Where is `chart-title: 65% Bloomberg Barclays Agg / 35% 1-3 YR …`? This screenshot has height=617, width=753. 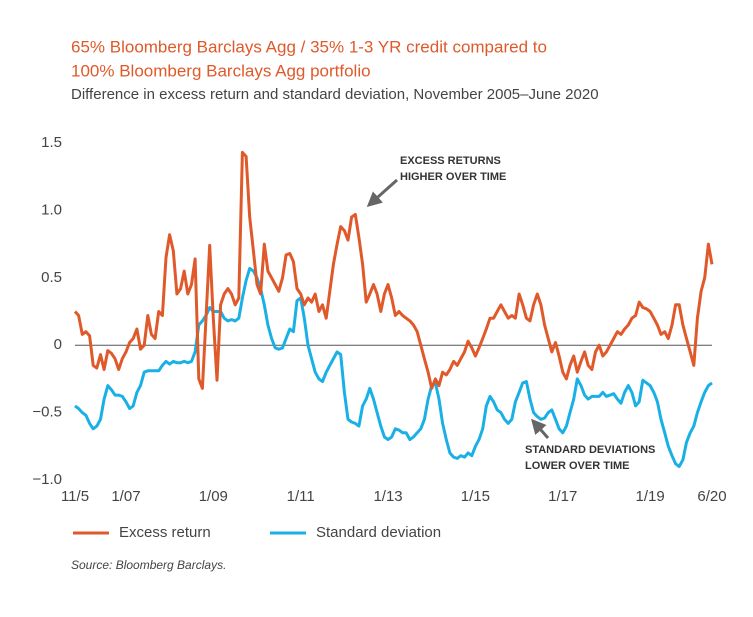
chart-title: 65% Bloomberg Barclays Agg / 35% 1-3 YR … is located at coordinates (309, 46).